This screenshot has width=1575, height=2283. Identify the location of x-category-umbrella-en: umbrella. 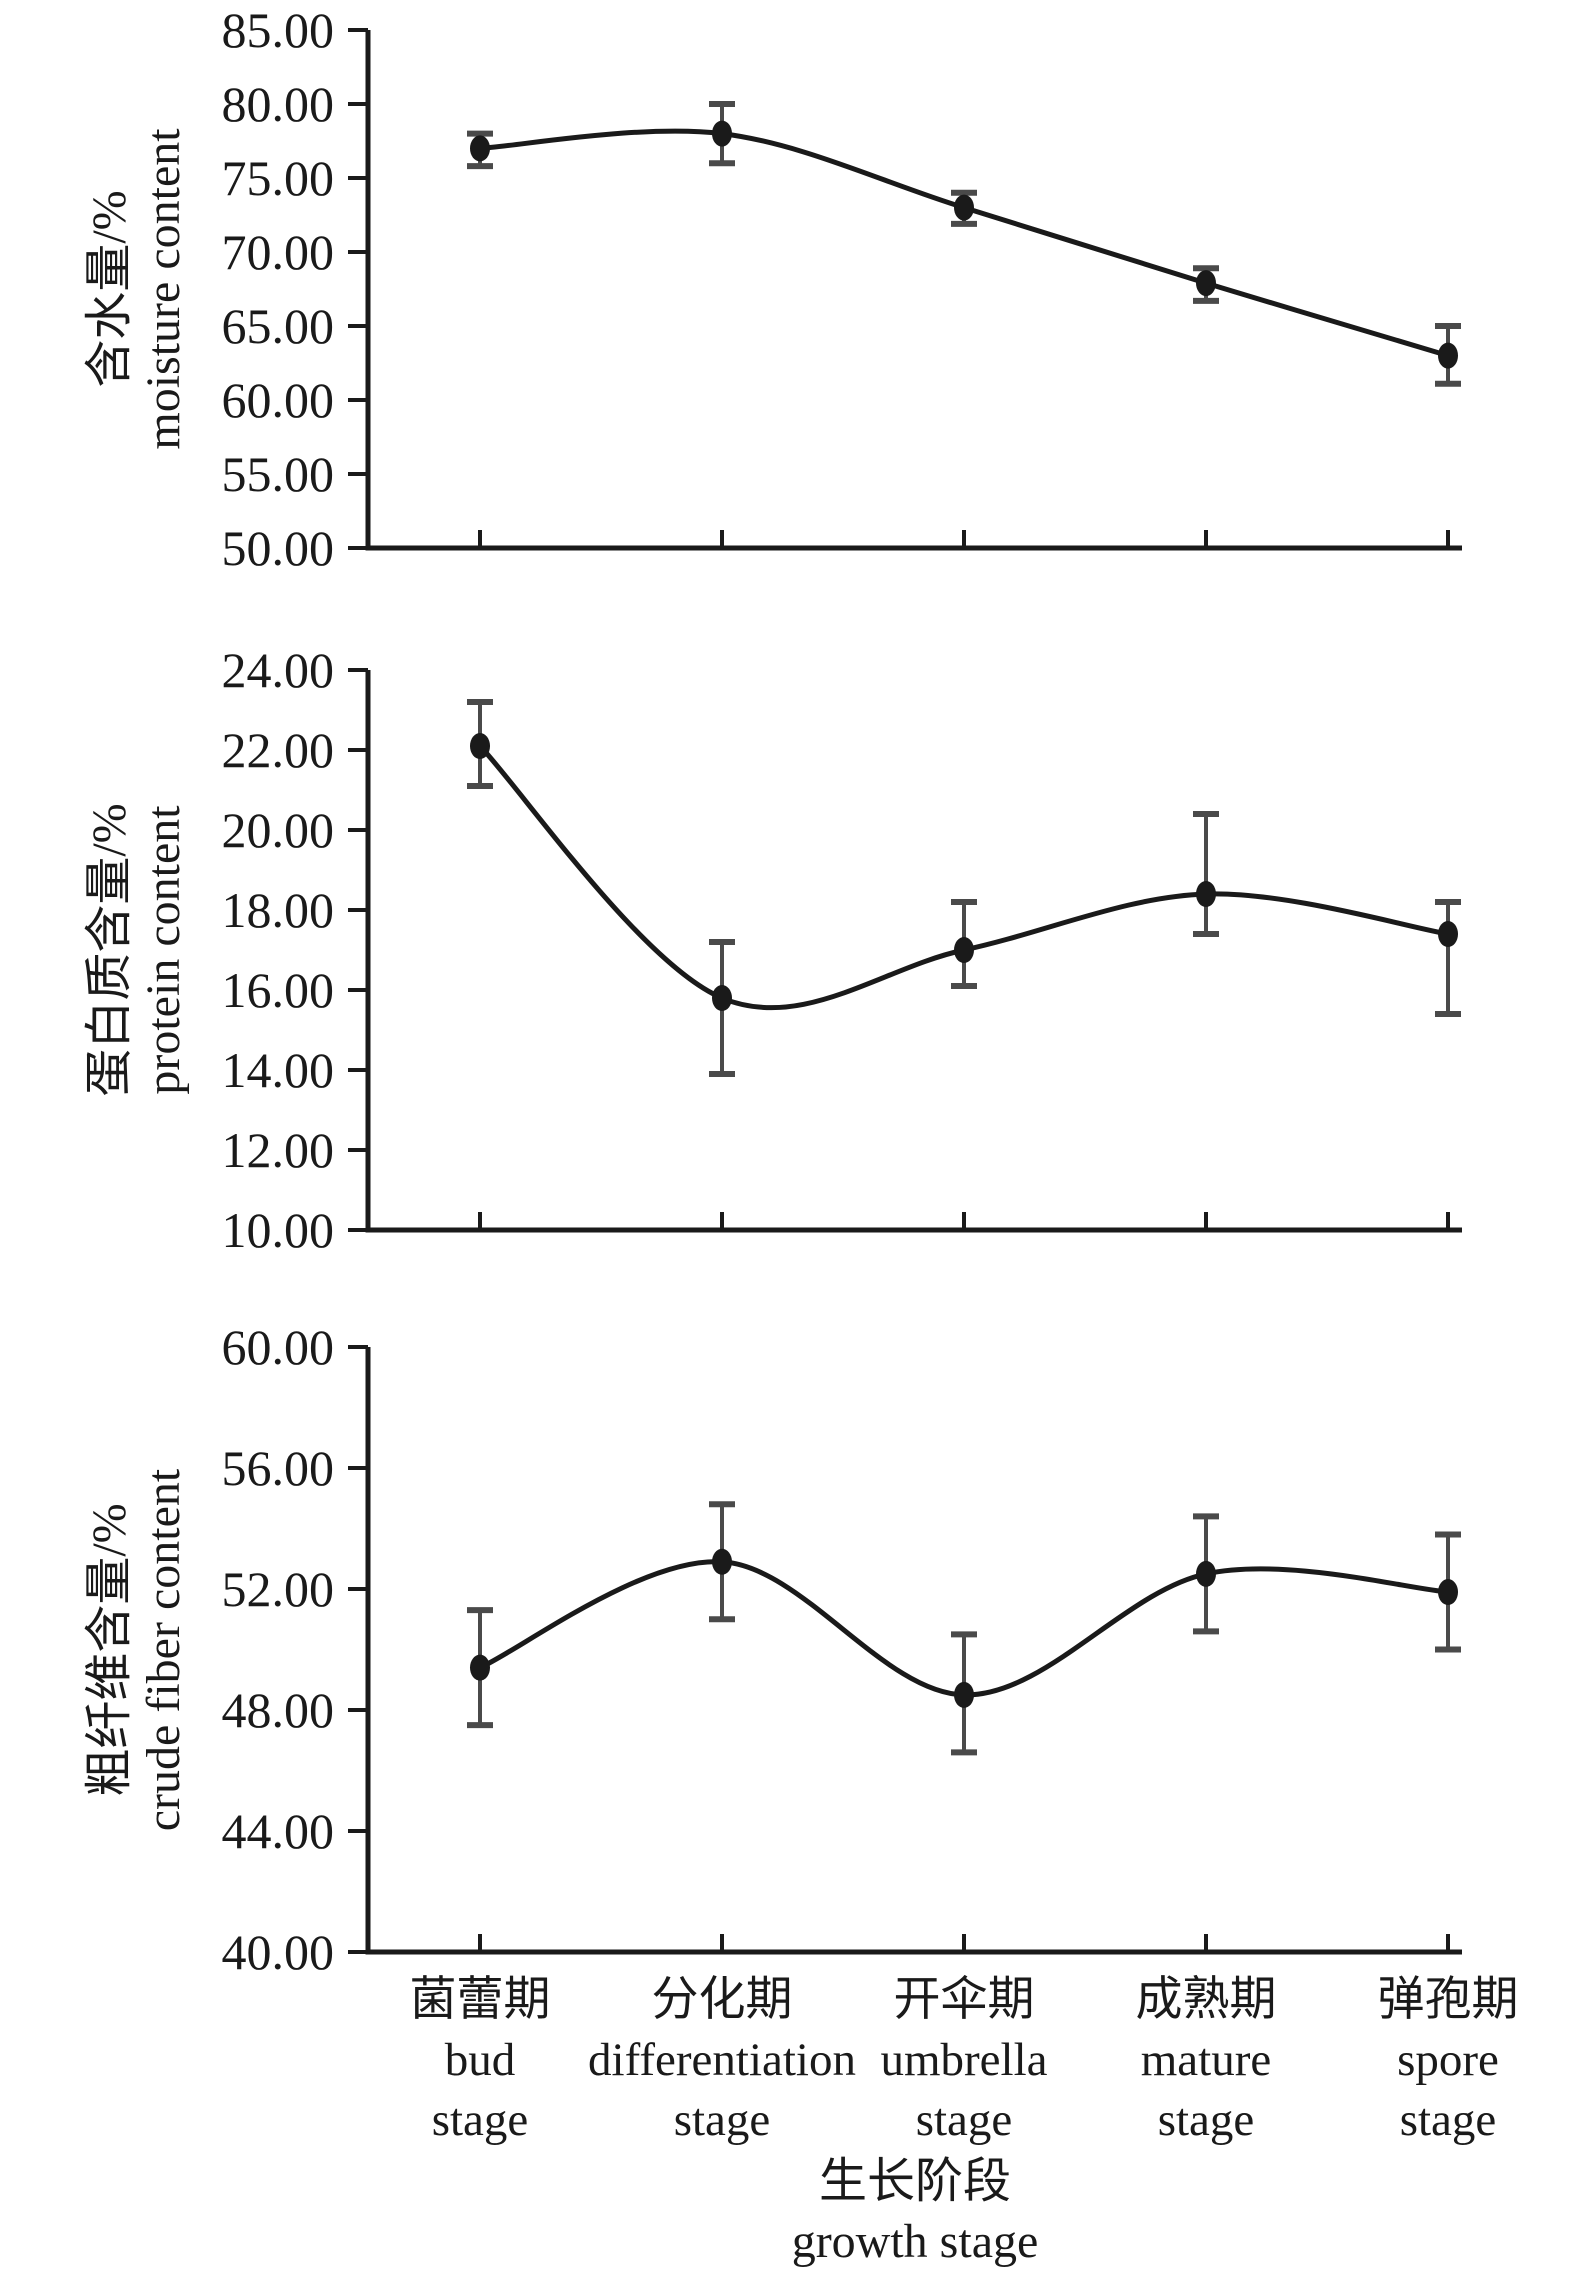
(964, 2060).